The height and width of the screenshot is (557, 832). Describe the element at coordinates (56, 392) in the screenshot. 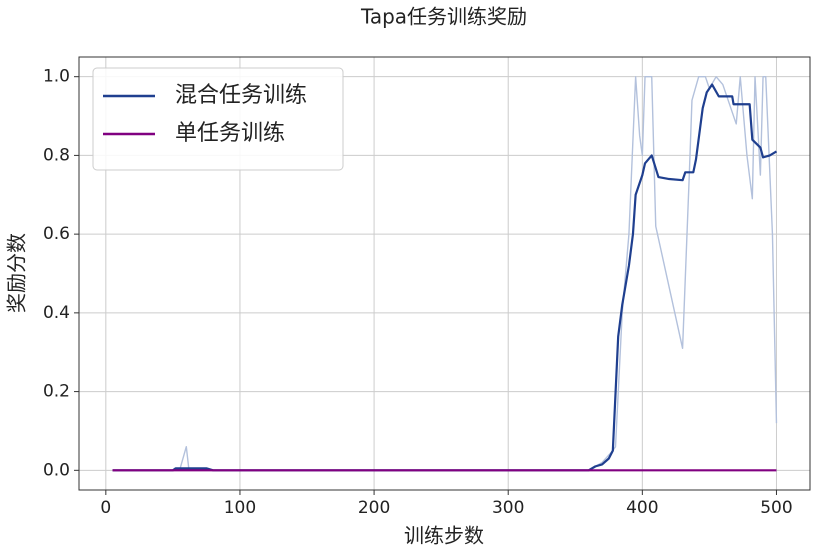

I see `y-tick-label: 0.2` at that location.